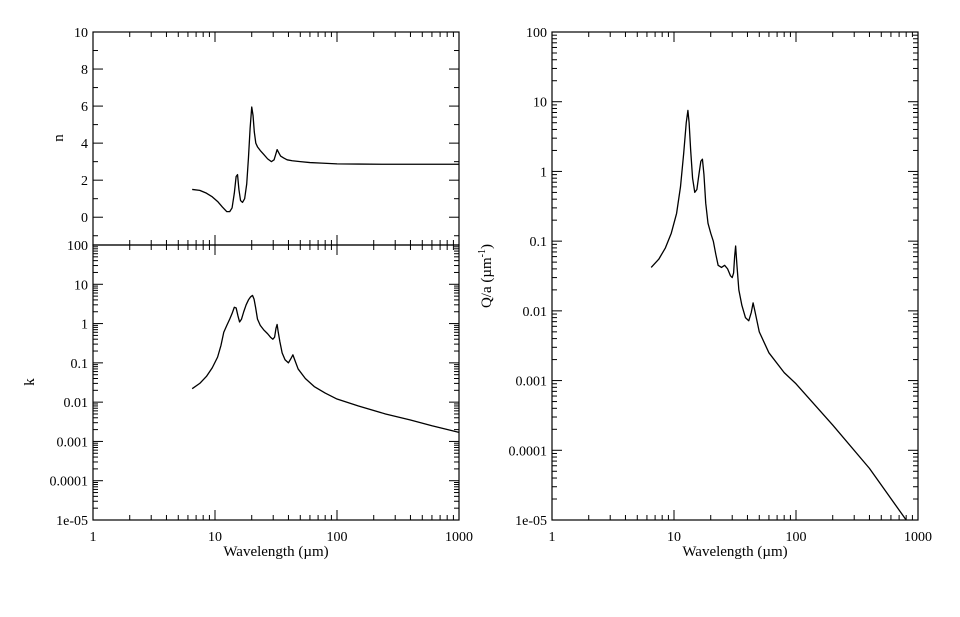 This screenshot has width=960, height=617. Describe the element at coordinates (487, 246) in the screenshot. I see `y-axis-title-tail: )` at that location.